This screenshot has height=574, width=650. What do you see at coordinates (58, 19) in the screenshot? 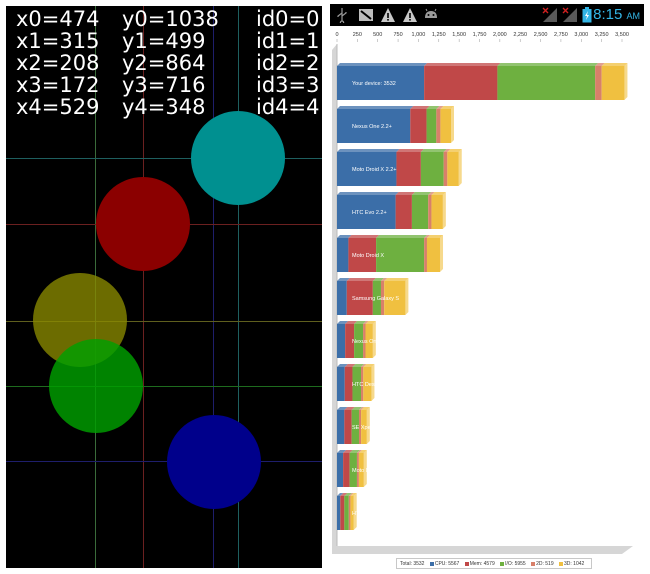
I see `x0-readout: x0=474` at bounding box center [58, 19].